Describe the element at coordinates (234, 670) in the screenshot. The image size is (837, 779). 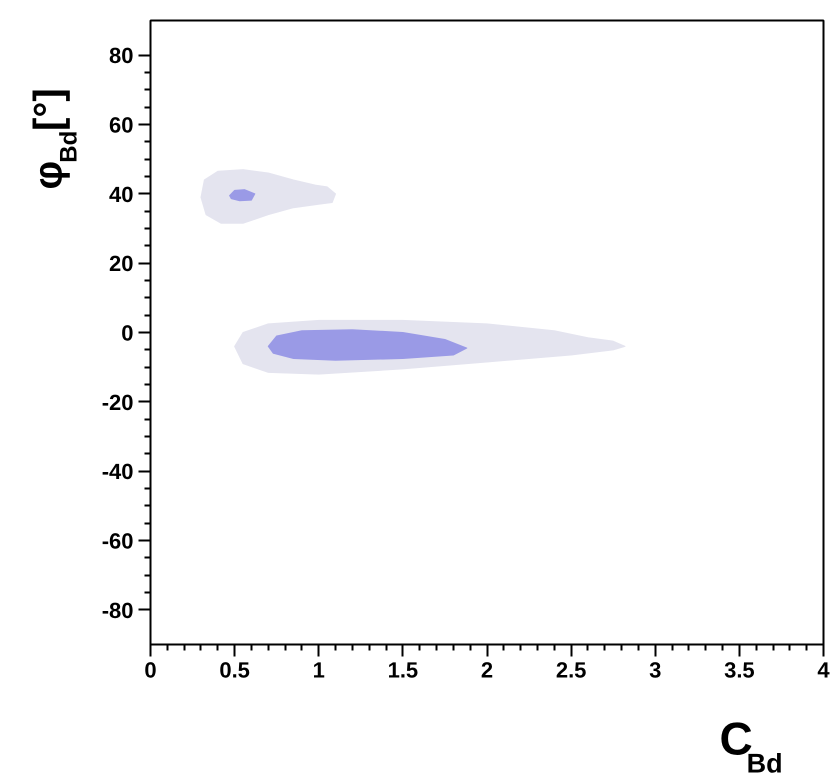
I see `x-tick-label: 0.5` at that location.